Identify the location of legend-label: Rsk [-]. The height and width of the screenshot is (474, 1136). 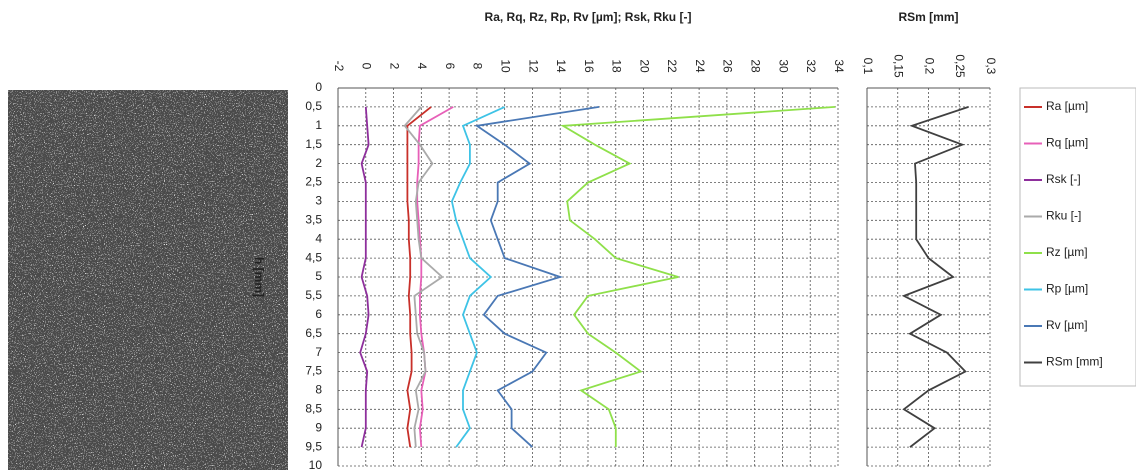
(1063, 179).